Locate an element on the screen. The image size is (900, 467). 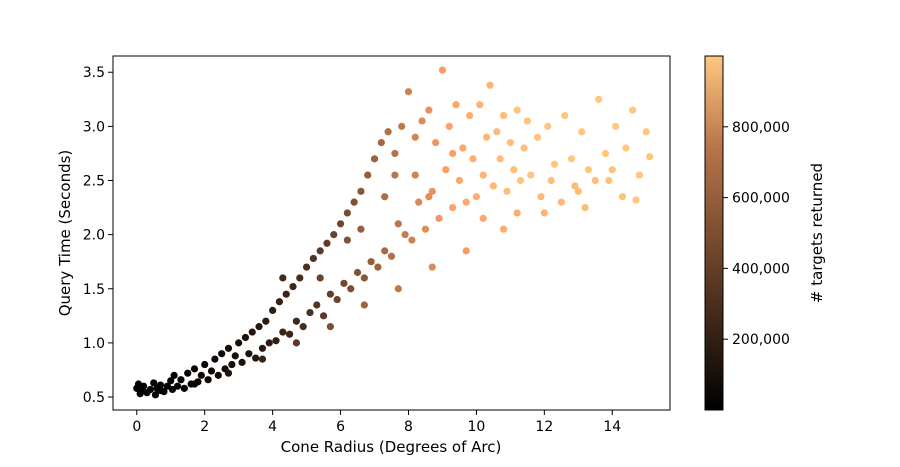
y-tick-label: 2.5 is located at coordinates (94, 181).